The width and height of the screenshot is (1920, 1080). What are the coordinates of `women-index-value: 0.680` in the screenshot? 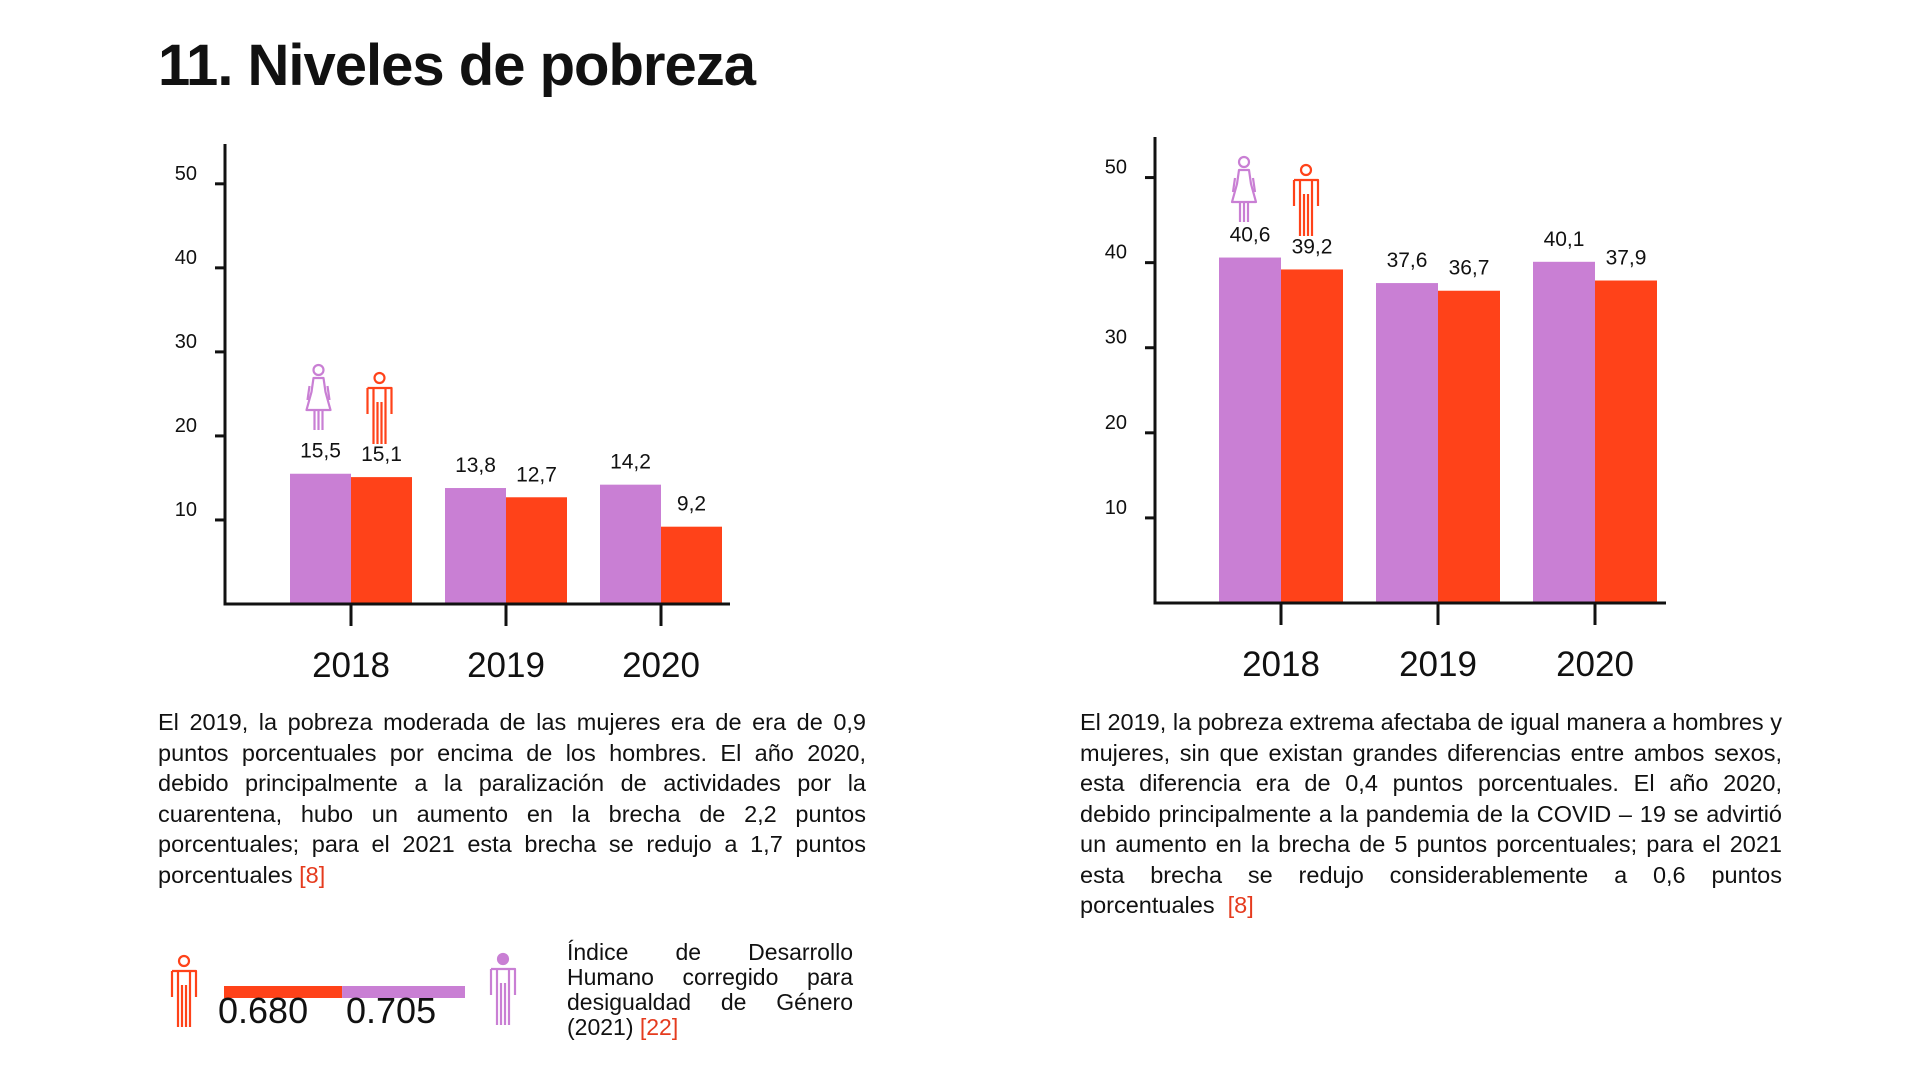 It's located at (263, 1010).